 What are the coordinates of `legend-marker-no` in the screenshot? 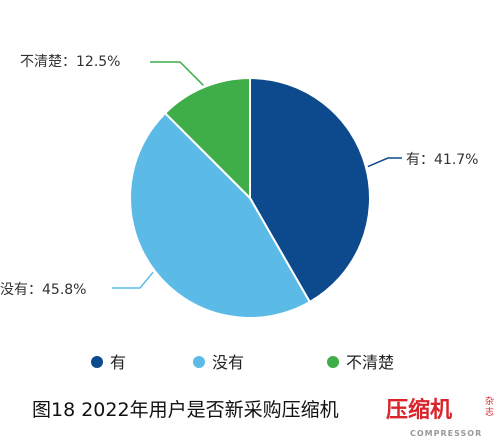 It's located at (199, 362).